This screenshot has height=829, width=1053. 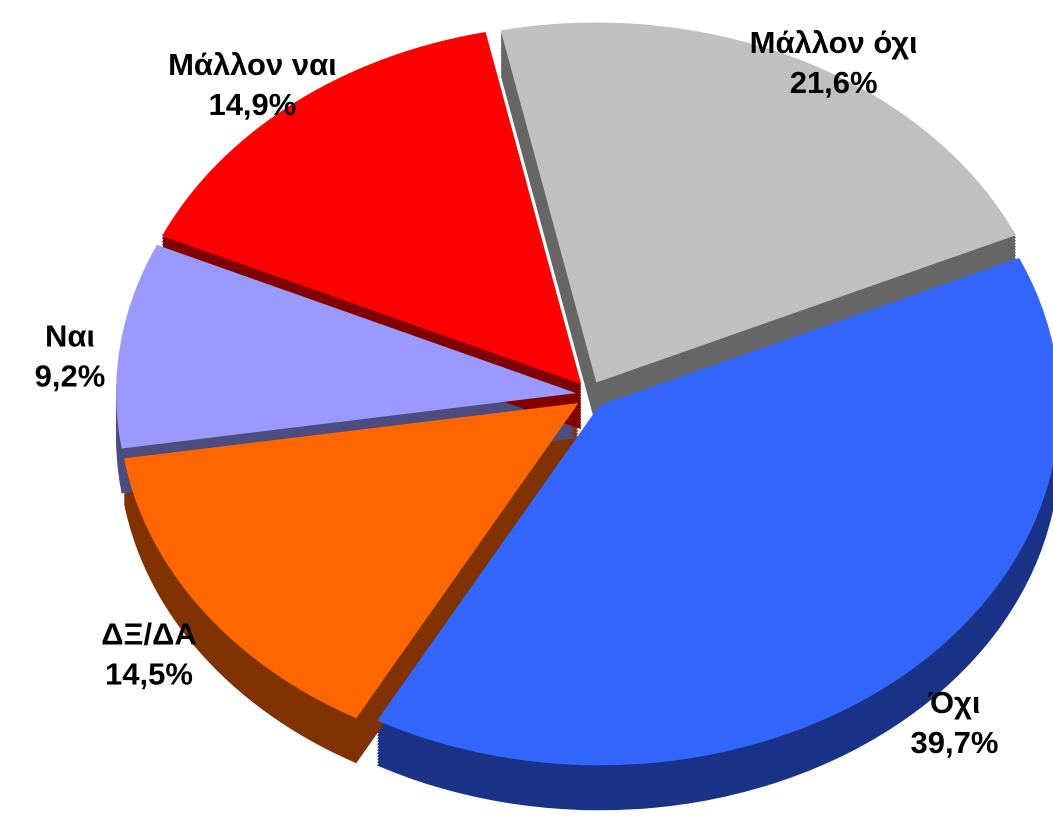 I want to click on slice-label: Μάλλον ναι, so click(x=252, y=64).